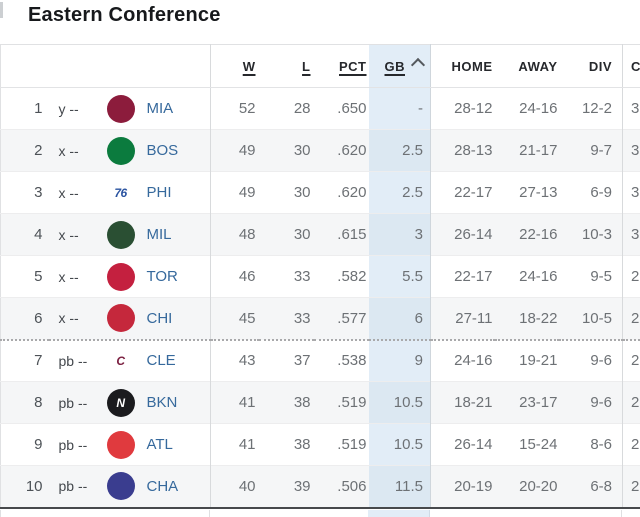 This screenshot has height=517, width=640. What do you see at coordinates (24, 318) in the screenshot?
I see `rank-cell: 6` at bounding box center [24, 318].